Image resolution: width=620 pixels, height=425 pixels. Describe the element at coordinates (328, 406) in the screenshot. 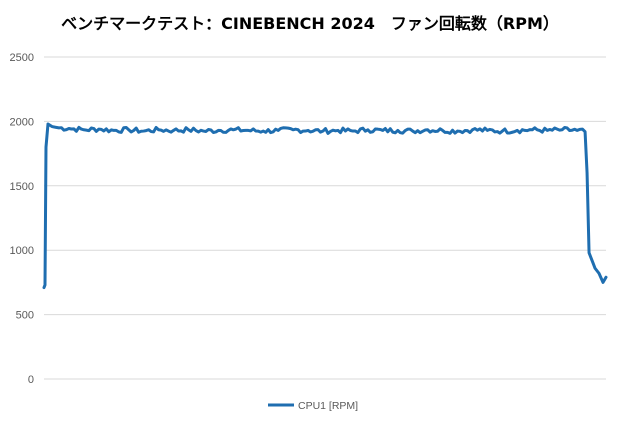

I see `legend-label: CPU1 [RPM]` at that location.